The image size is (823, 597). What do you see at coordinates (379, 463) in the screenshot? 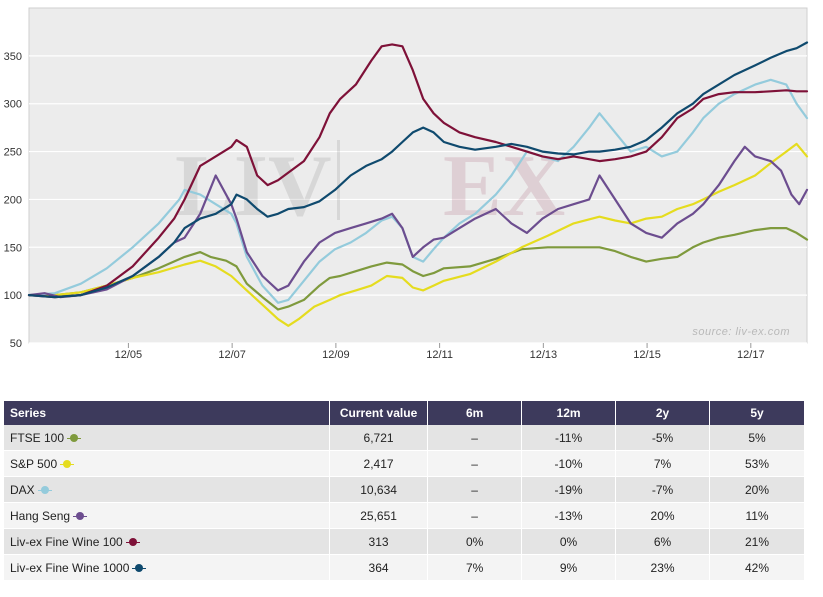
I see `cell-current: 2,417` at bounding box center [379, 463].